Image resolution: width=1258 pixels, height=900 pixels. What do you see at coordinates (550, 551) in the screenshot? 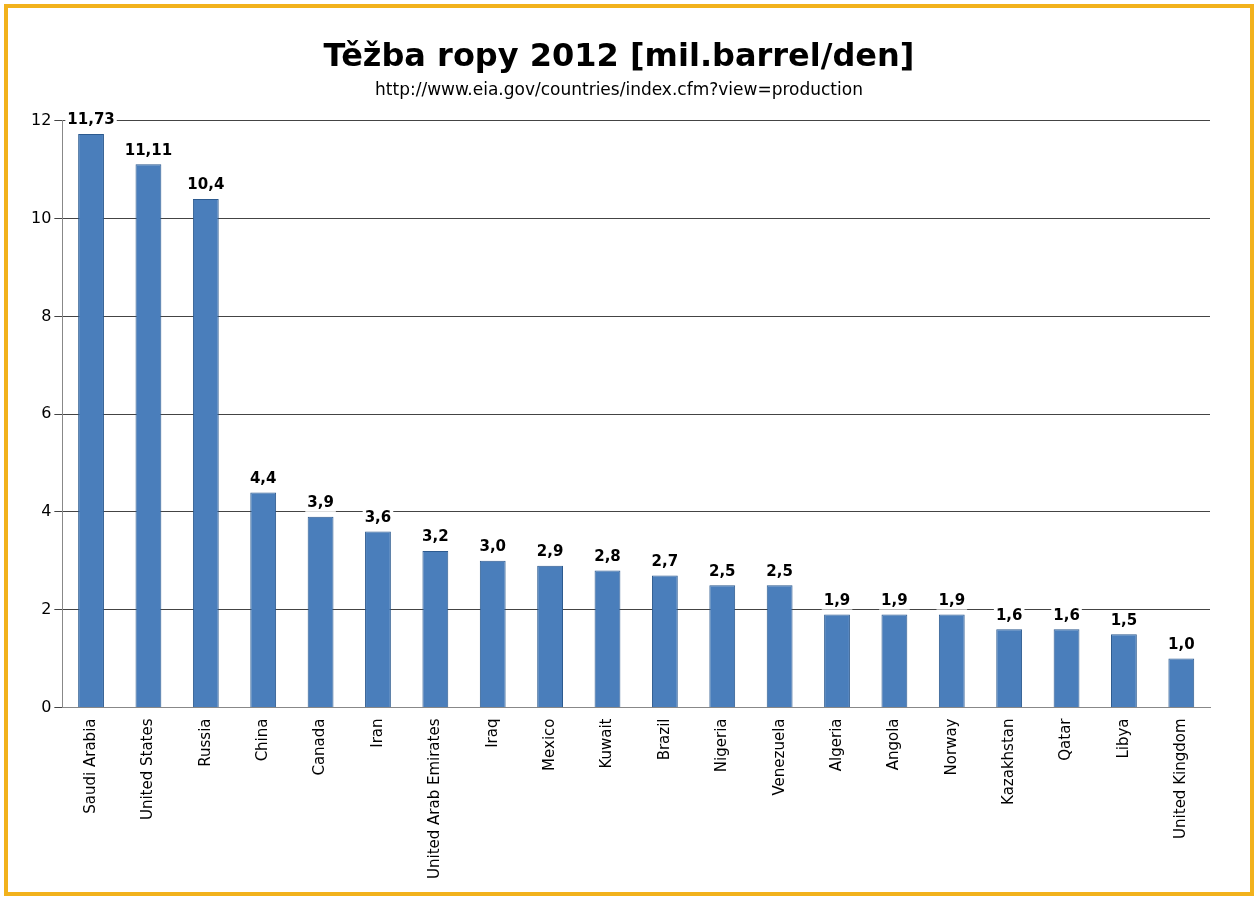
I see `data-label: 2,9` at bounding box center [550, 551].